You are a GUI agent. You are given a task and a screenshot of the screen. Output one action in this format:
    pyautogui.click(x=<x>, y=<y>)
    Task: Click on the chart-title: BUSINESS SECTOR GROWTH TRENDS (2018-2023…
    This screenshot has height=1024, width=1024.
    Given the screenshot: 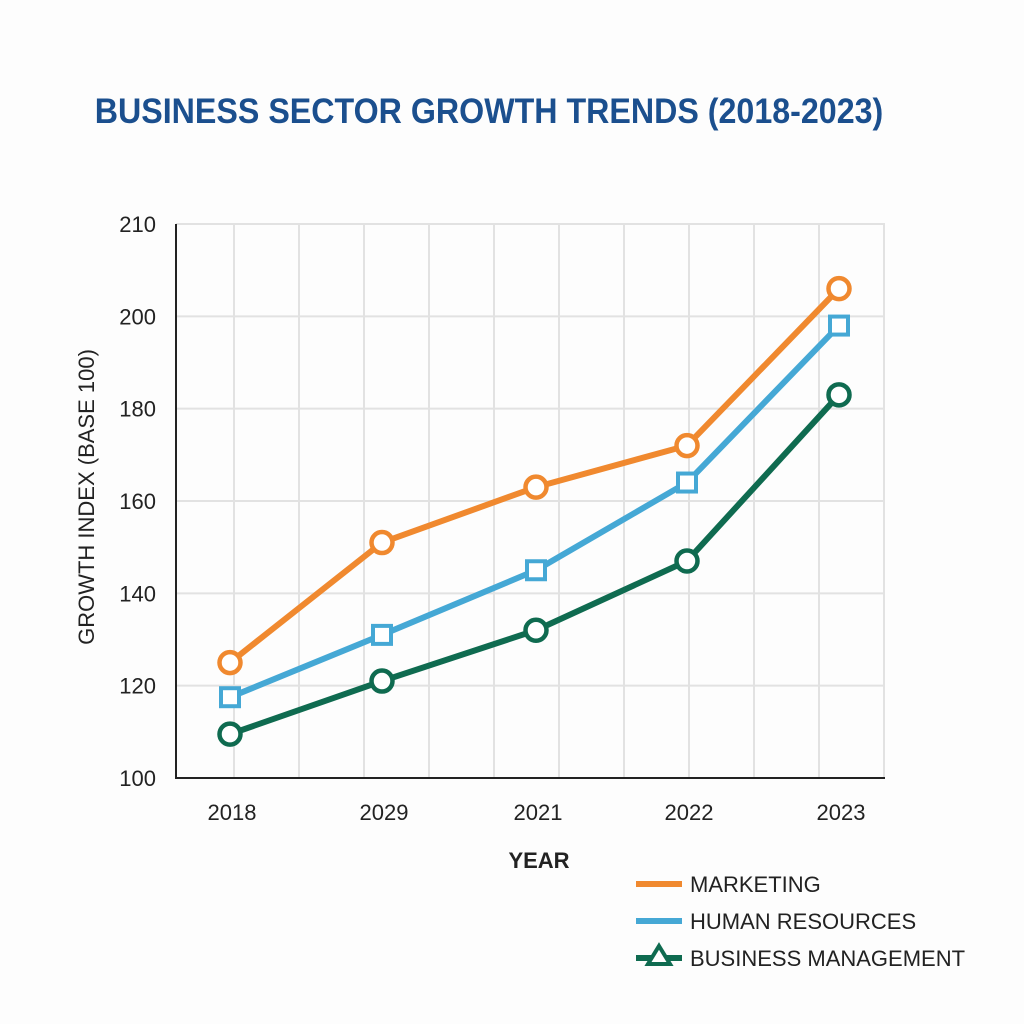 What is the action you would take?
    pyautogui.click(x=489, y=111)
    